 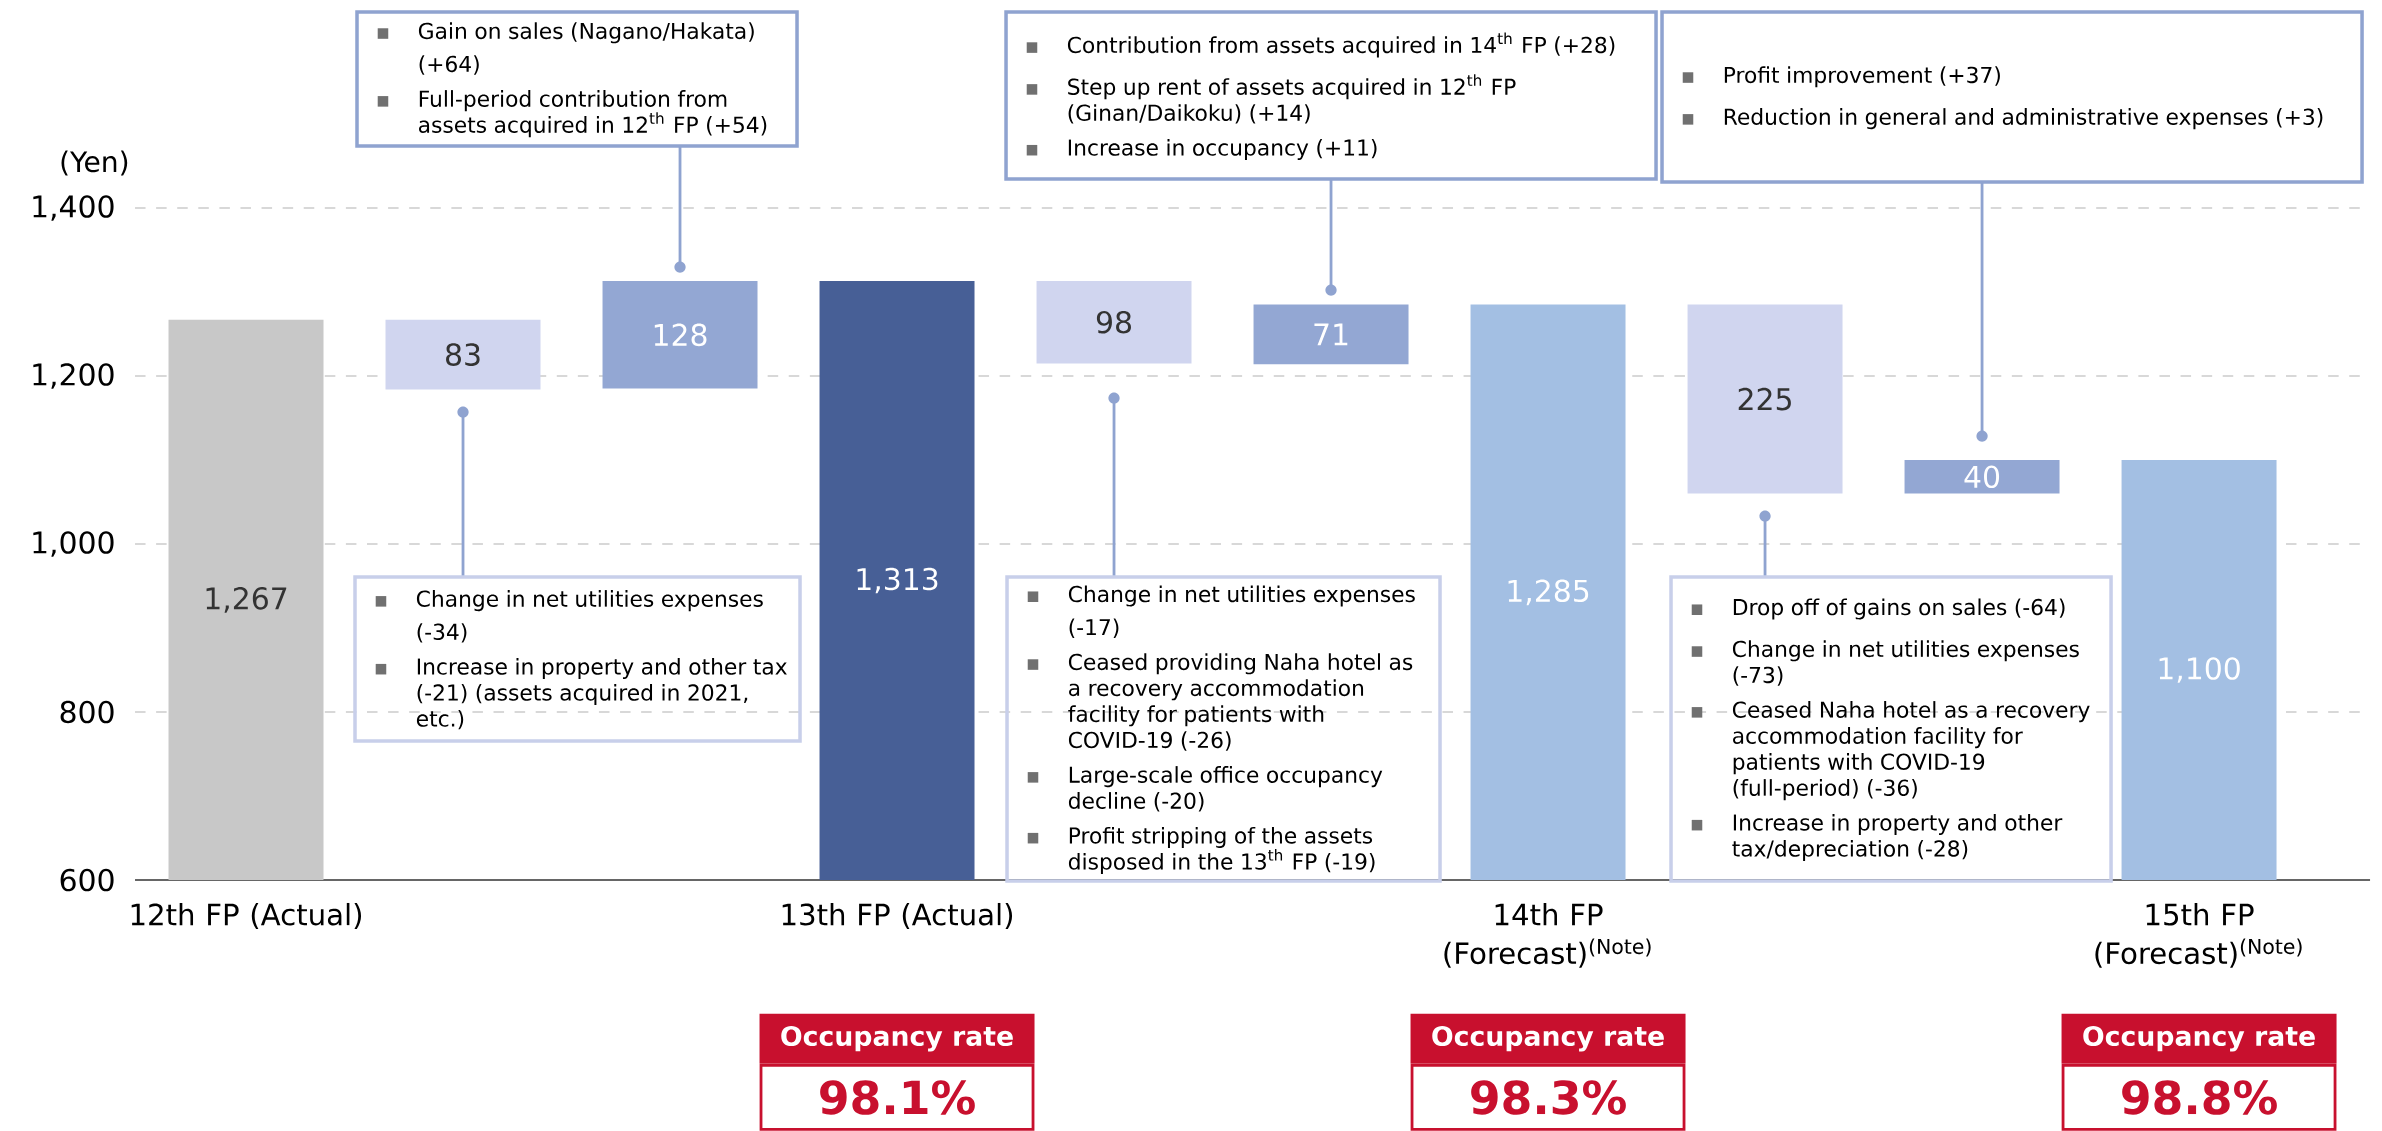 I want to click on annotation: Increase in property and other tax (-21) (assets acquired in 2021, etc.), so click(x=601, y=693).